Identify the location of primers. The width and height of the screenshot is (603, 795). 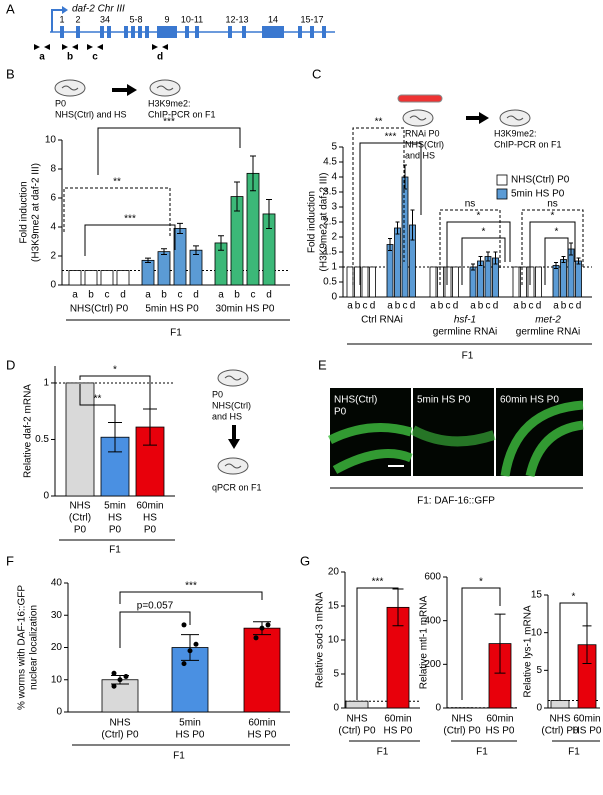
(101, 47).